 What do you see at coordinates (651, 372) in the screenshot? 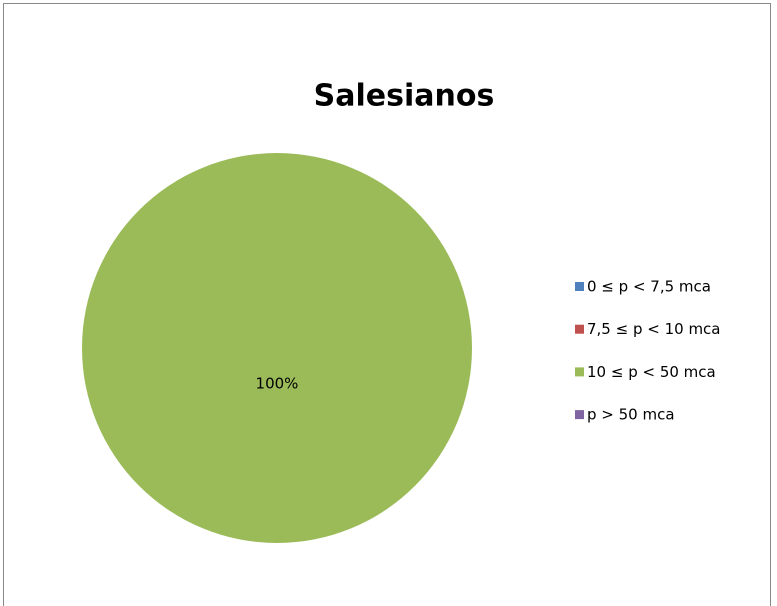
I see `legend-label: 10 ≤ p < 50 mca` at bounding box center [651, 372].